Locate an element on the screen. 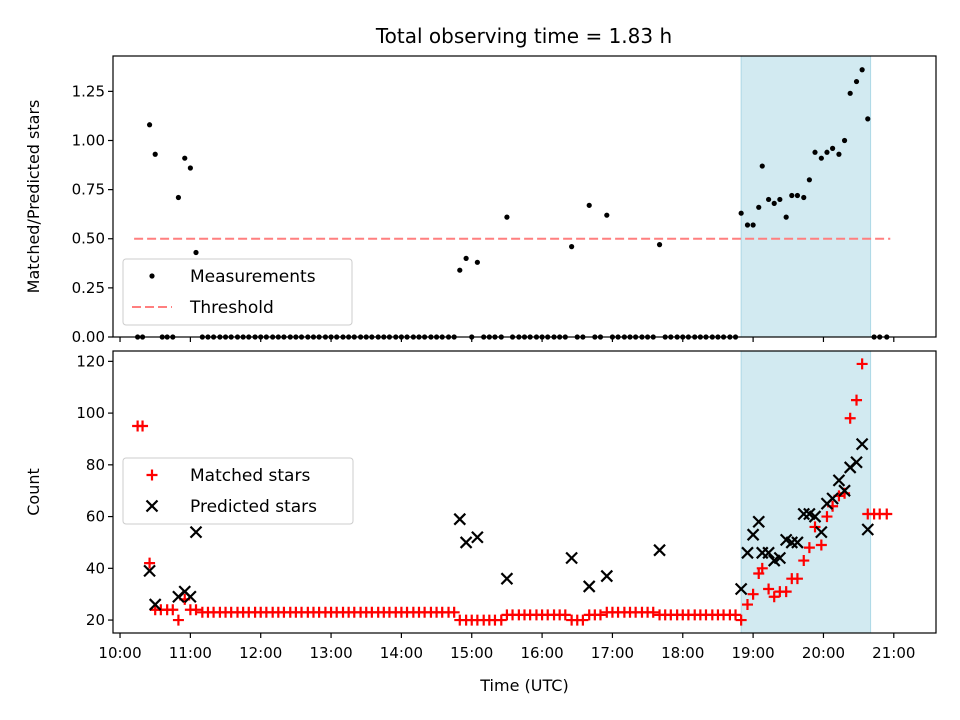 The height and width of the screenshot is (720, 960). y-tick-label: 100 is located at coordinates (90, 413).